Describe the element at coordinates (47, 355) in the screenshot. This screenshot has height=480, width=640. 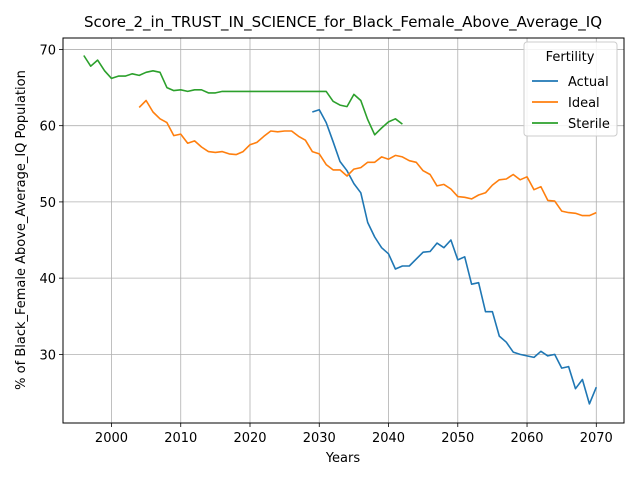
I see `y-tick-label: 30` at that location.